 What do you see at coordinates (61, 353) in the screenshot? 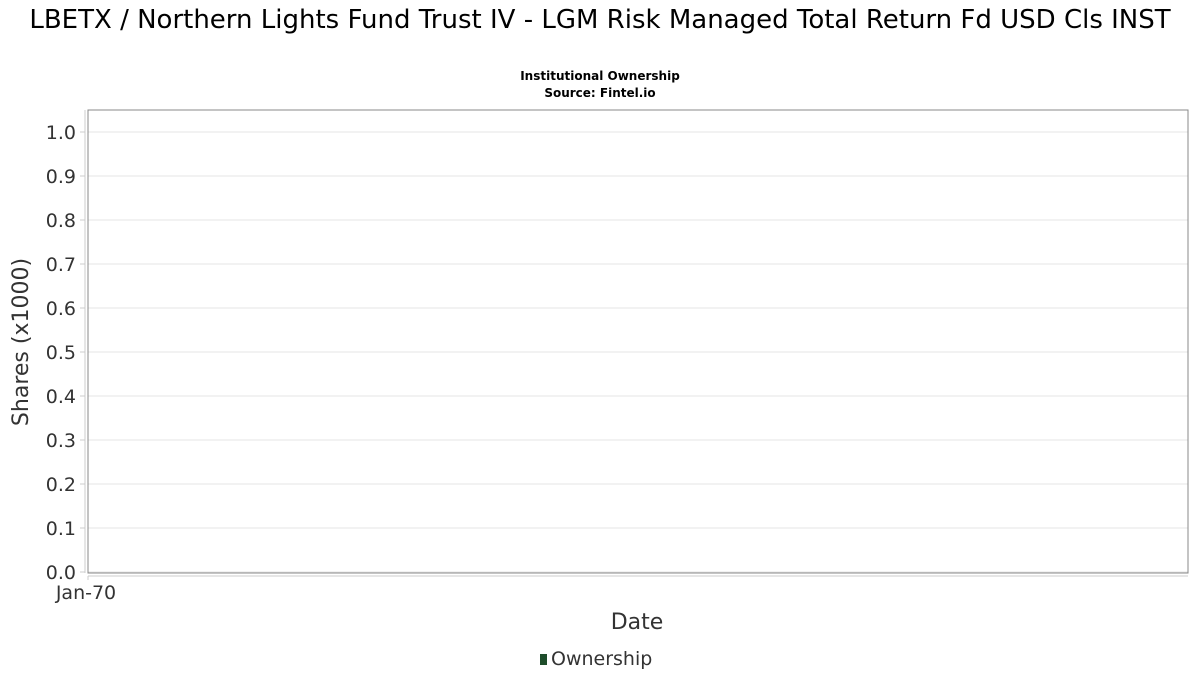
I see `y-tick-label: 0.5` at bounding box center [61, 353].